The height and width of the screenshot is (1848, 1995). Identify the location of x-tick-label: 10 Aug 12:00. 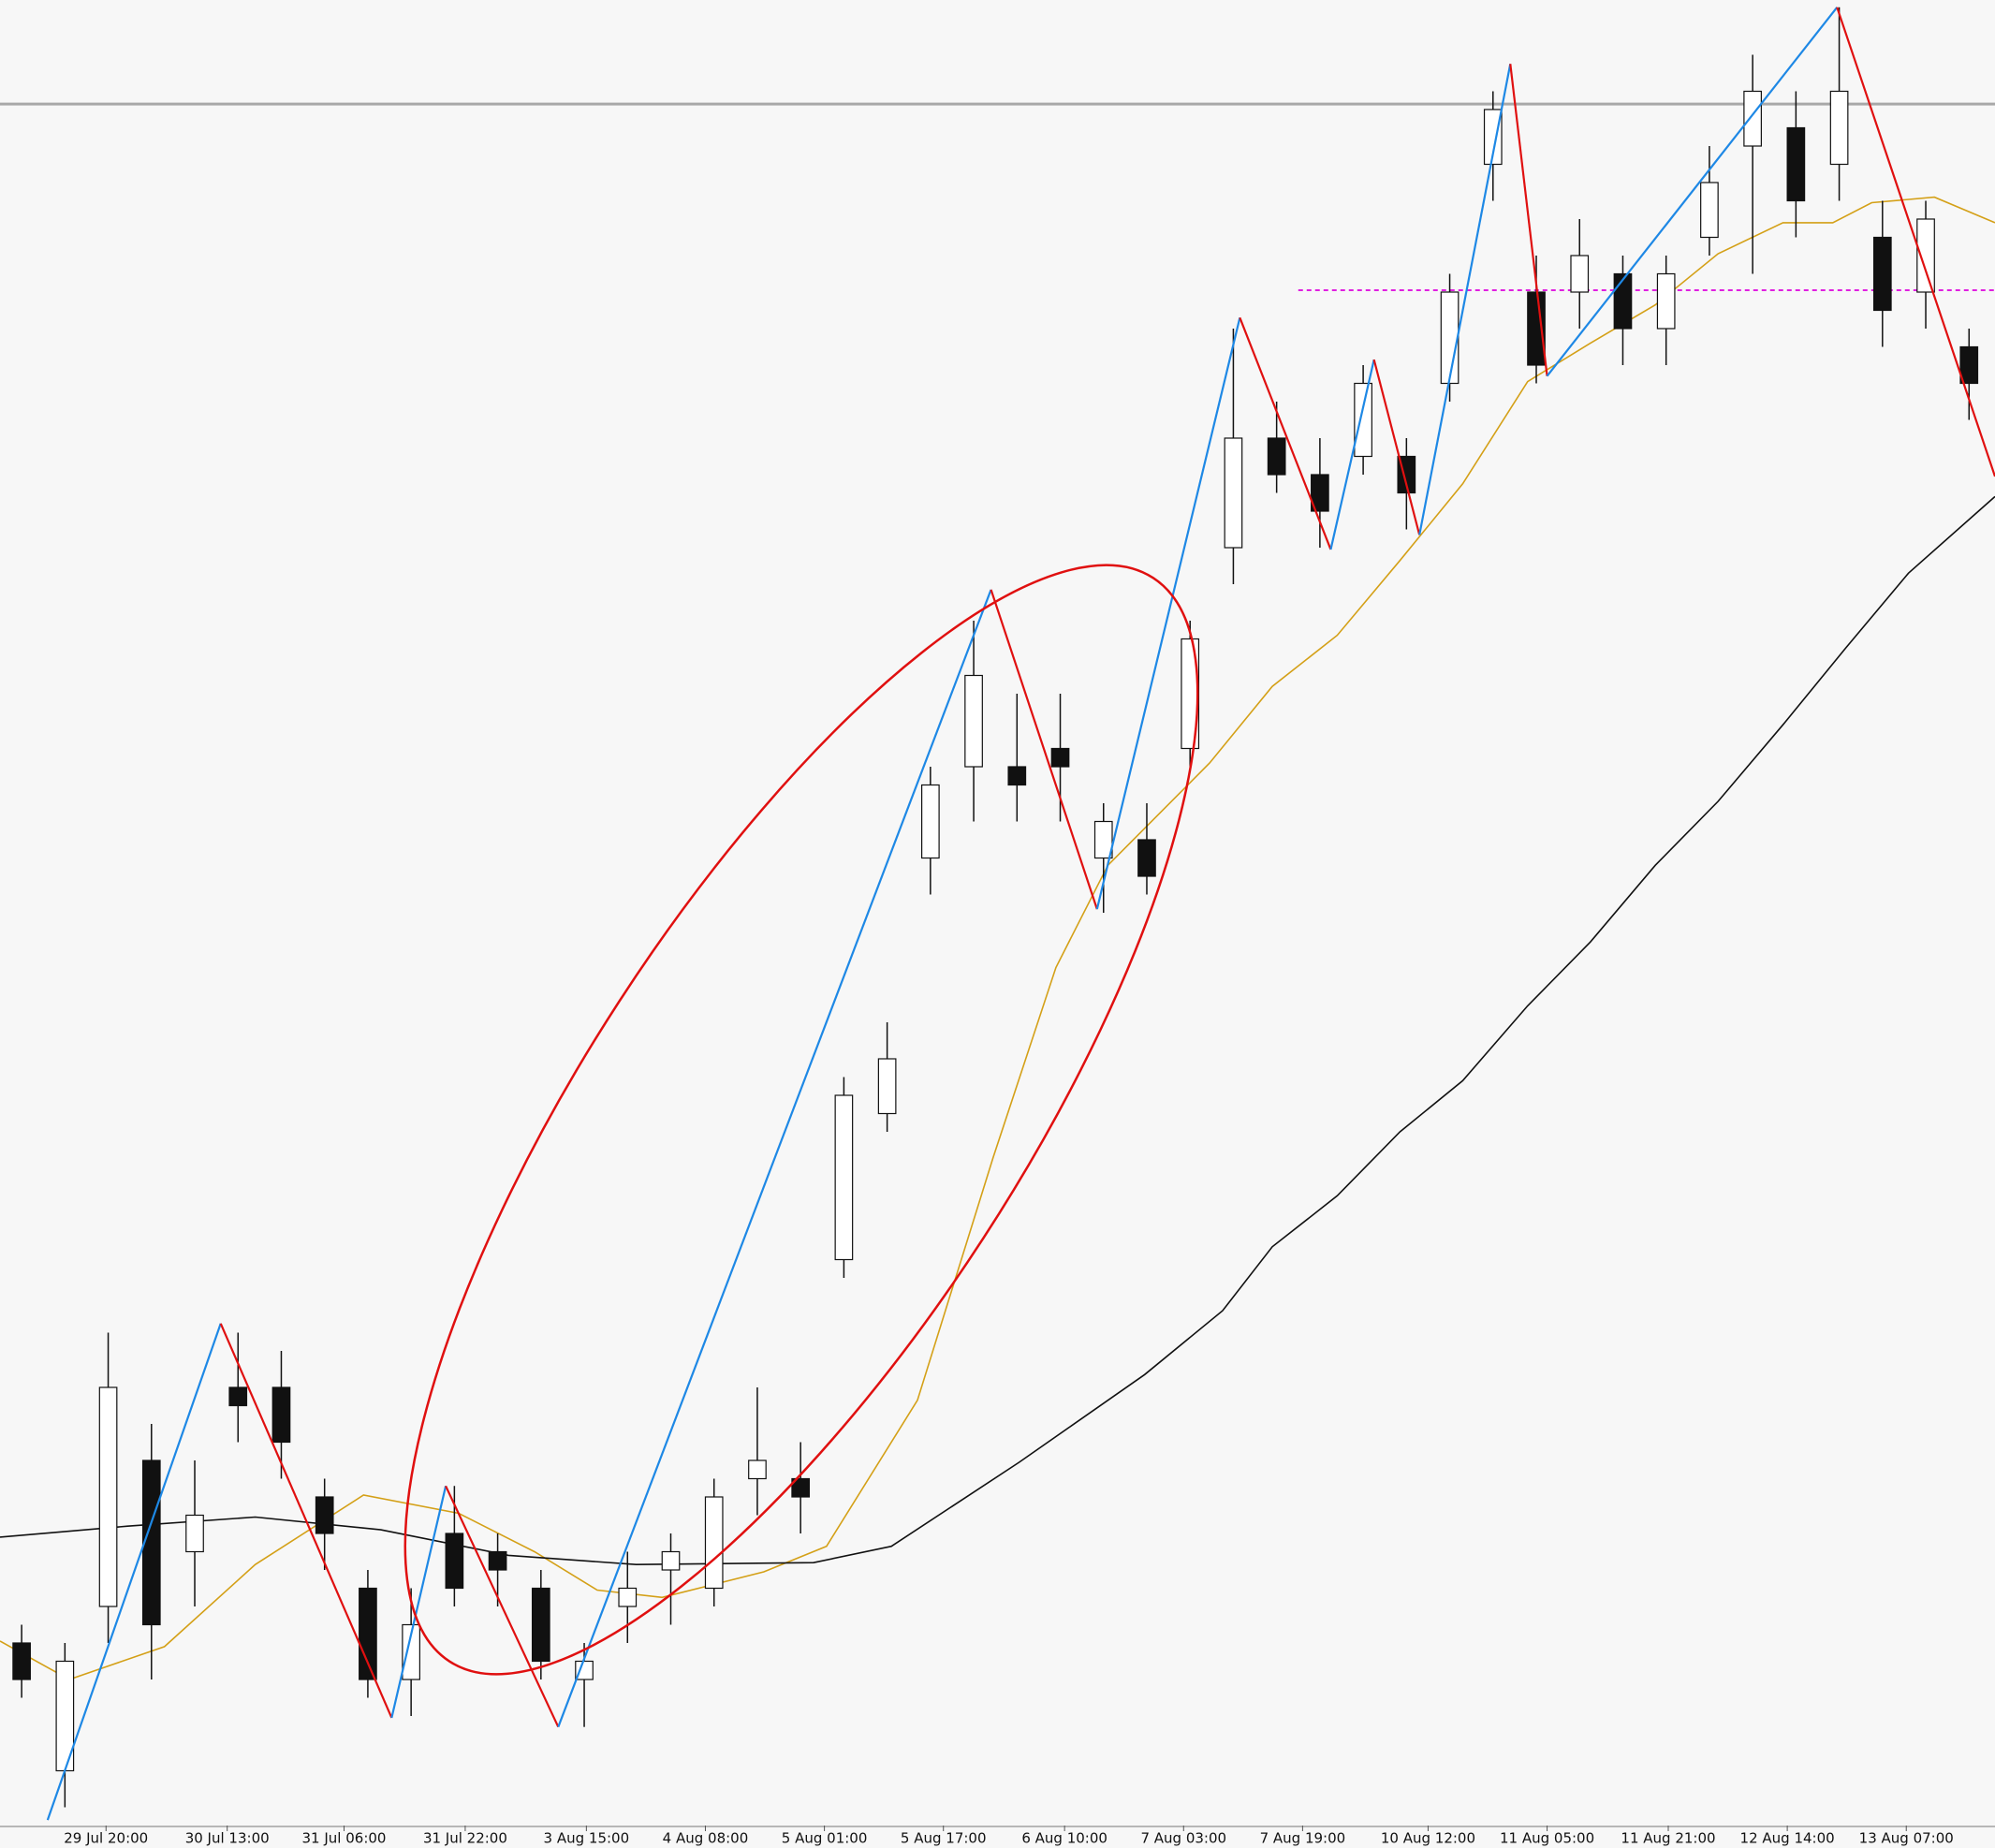
(1428, 1838).